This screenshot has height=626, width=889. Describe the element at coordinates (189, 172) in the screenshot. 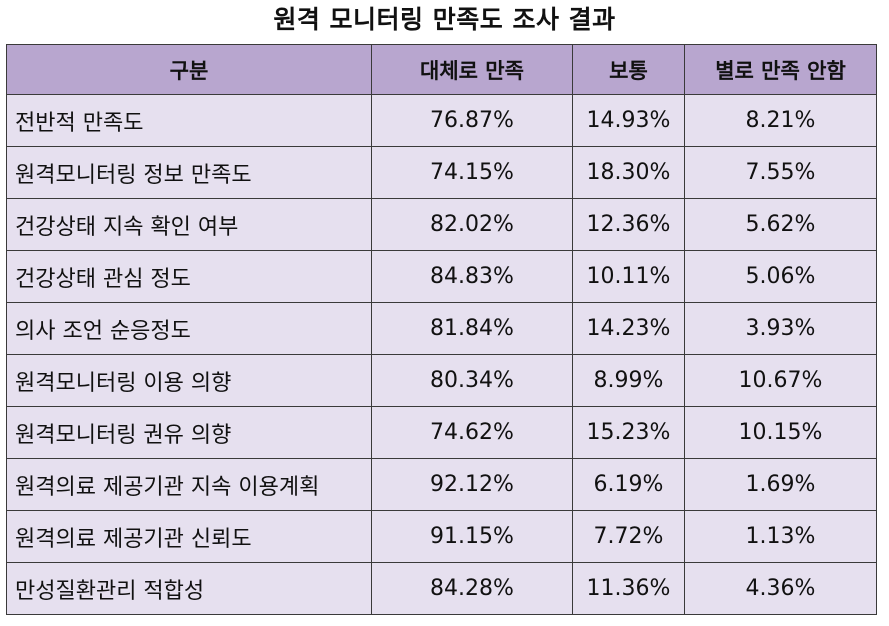

I see `row-label: 원격모니터링 정보 만족도` at that location.